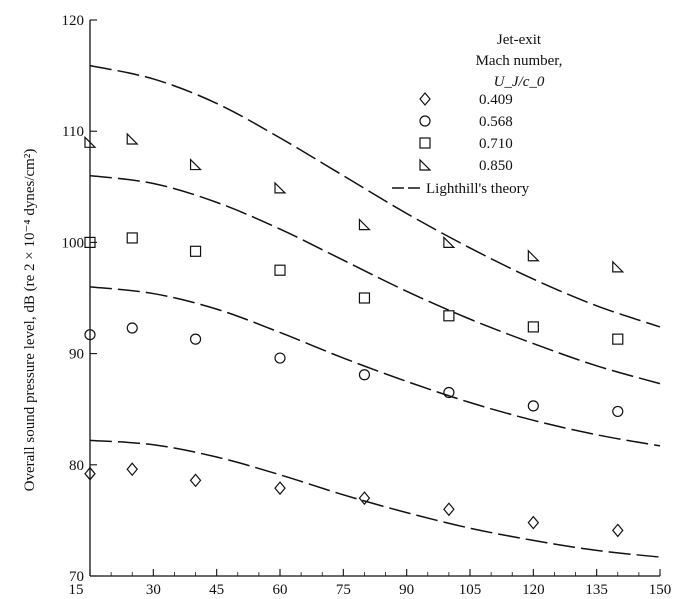 The image size is (686, 599). What do you see at coordinates (470, 590) in the screenshot?
I see `x-tick-label: 105` at bounding box center [470, 590].